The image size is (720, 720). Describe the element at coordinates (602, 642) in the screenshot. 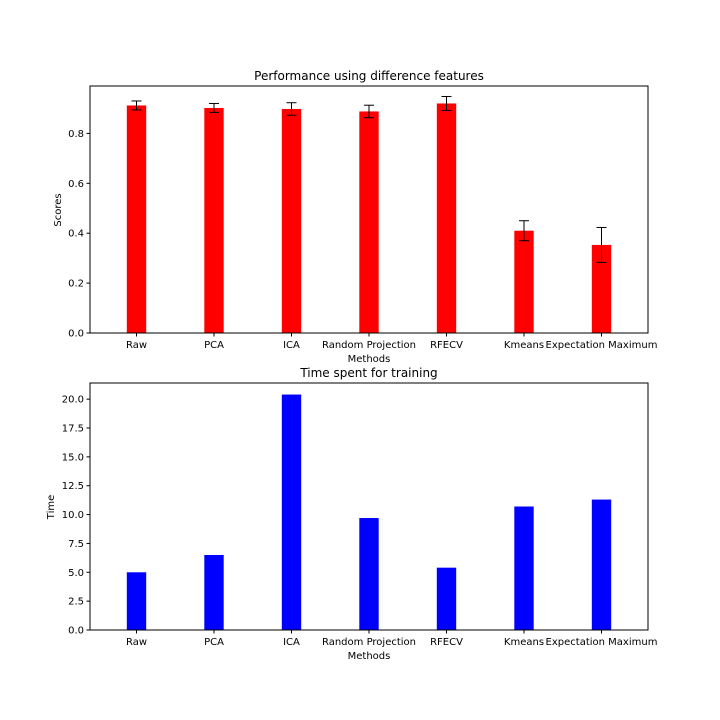

I see `time-x-tick-label: Expectation Maximum` at that location.